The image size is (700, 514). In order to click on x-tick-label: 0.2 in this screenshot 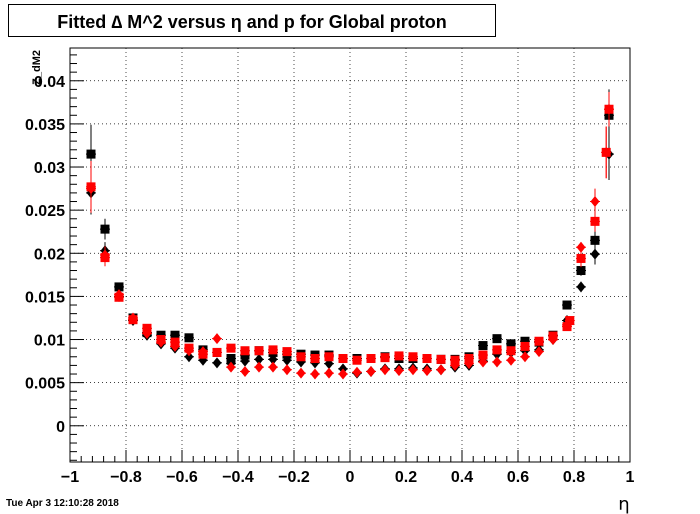, I will do `click(406, 477)`.